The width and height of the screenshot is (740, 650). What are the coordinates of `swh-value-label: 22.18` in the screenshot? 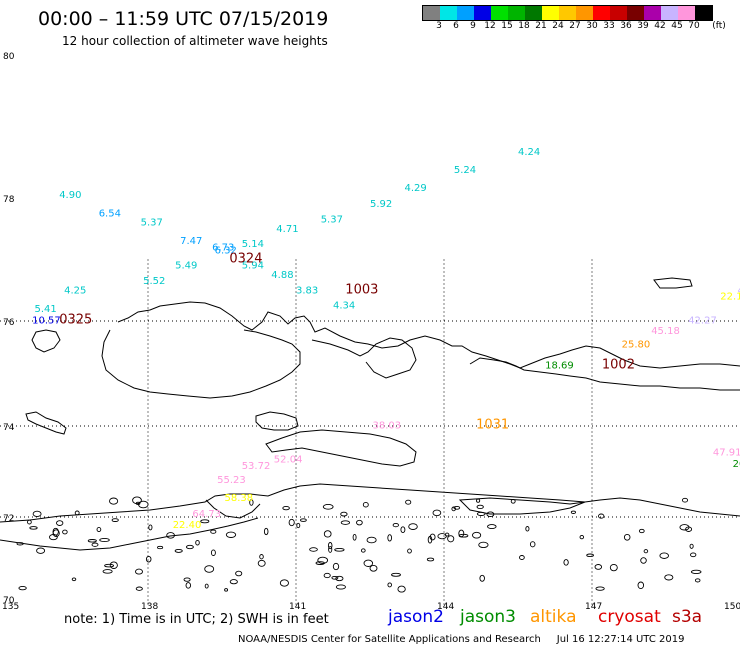 It's located at (730, 297).